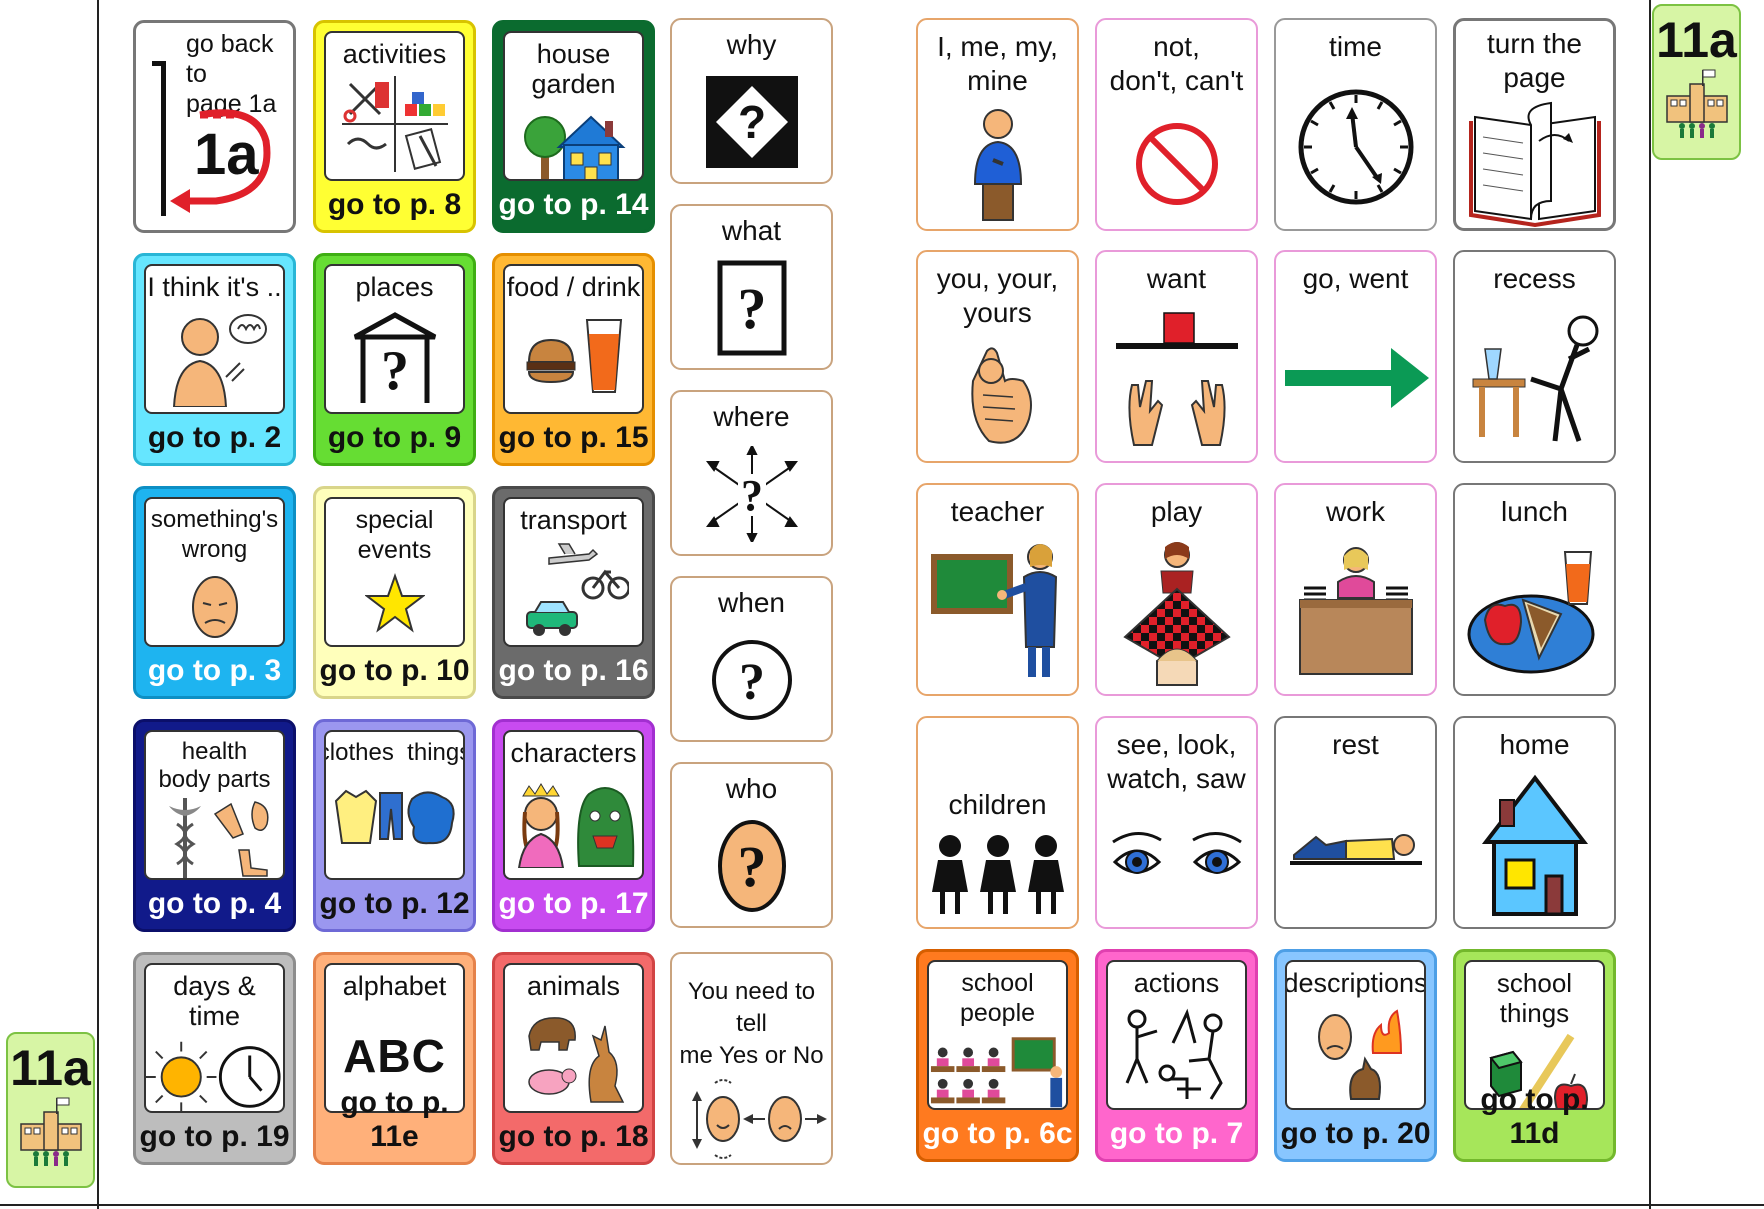  What do you see at coordinates (394, 1058) in the screenshot?
I see `alphabet-folder: alphabet ABC go to p. 11e` at bounding box center [394, 1058].